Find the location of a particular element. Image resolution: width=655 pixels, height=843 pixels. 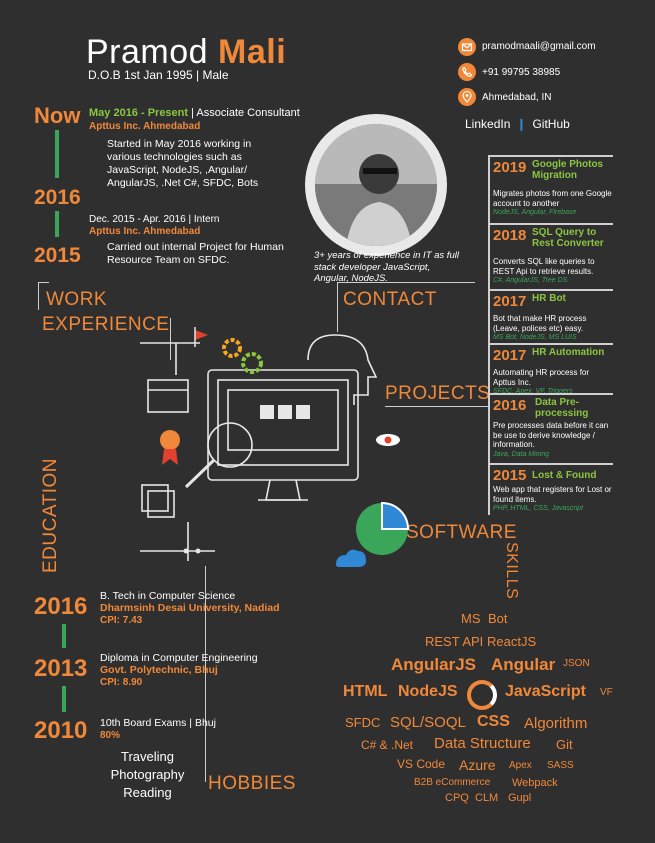

edu-year: 2016 is located at coordinates (61, 606).